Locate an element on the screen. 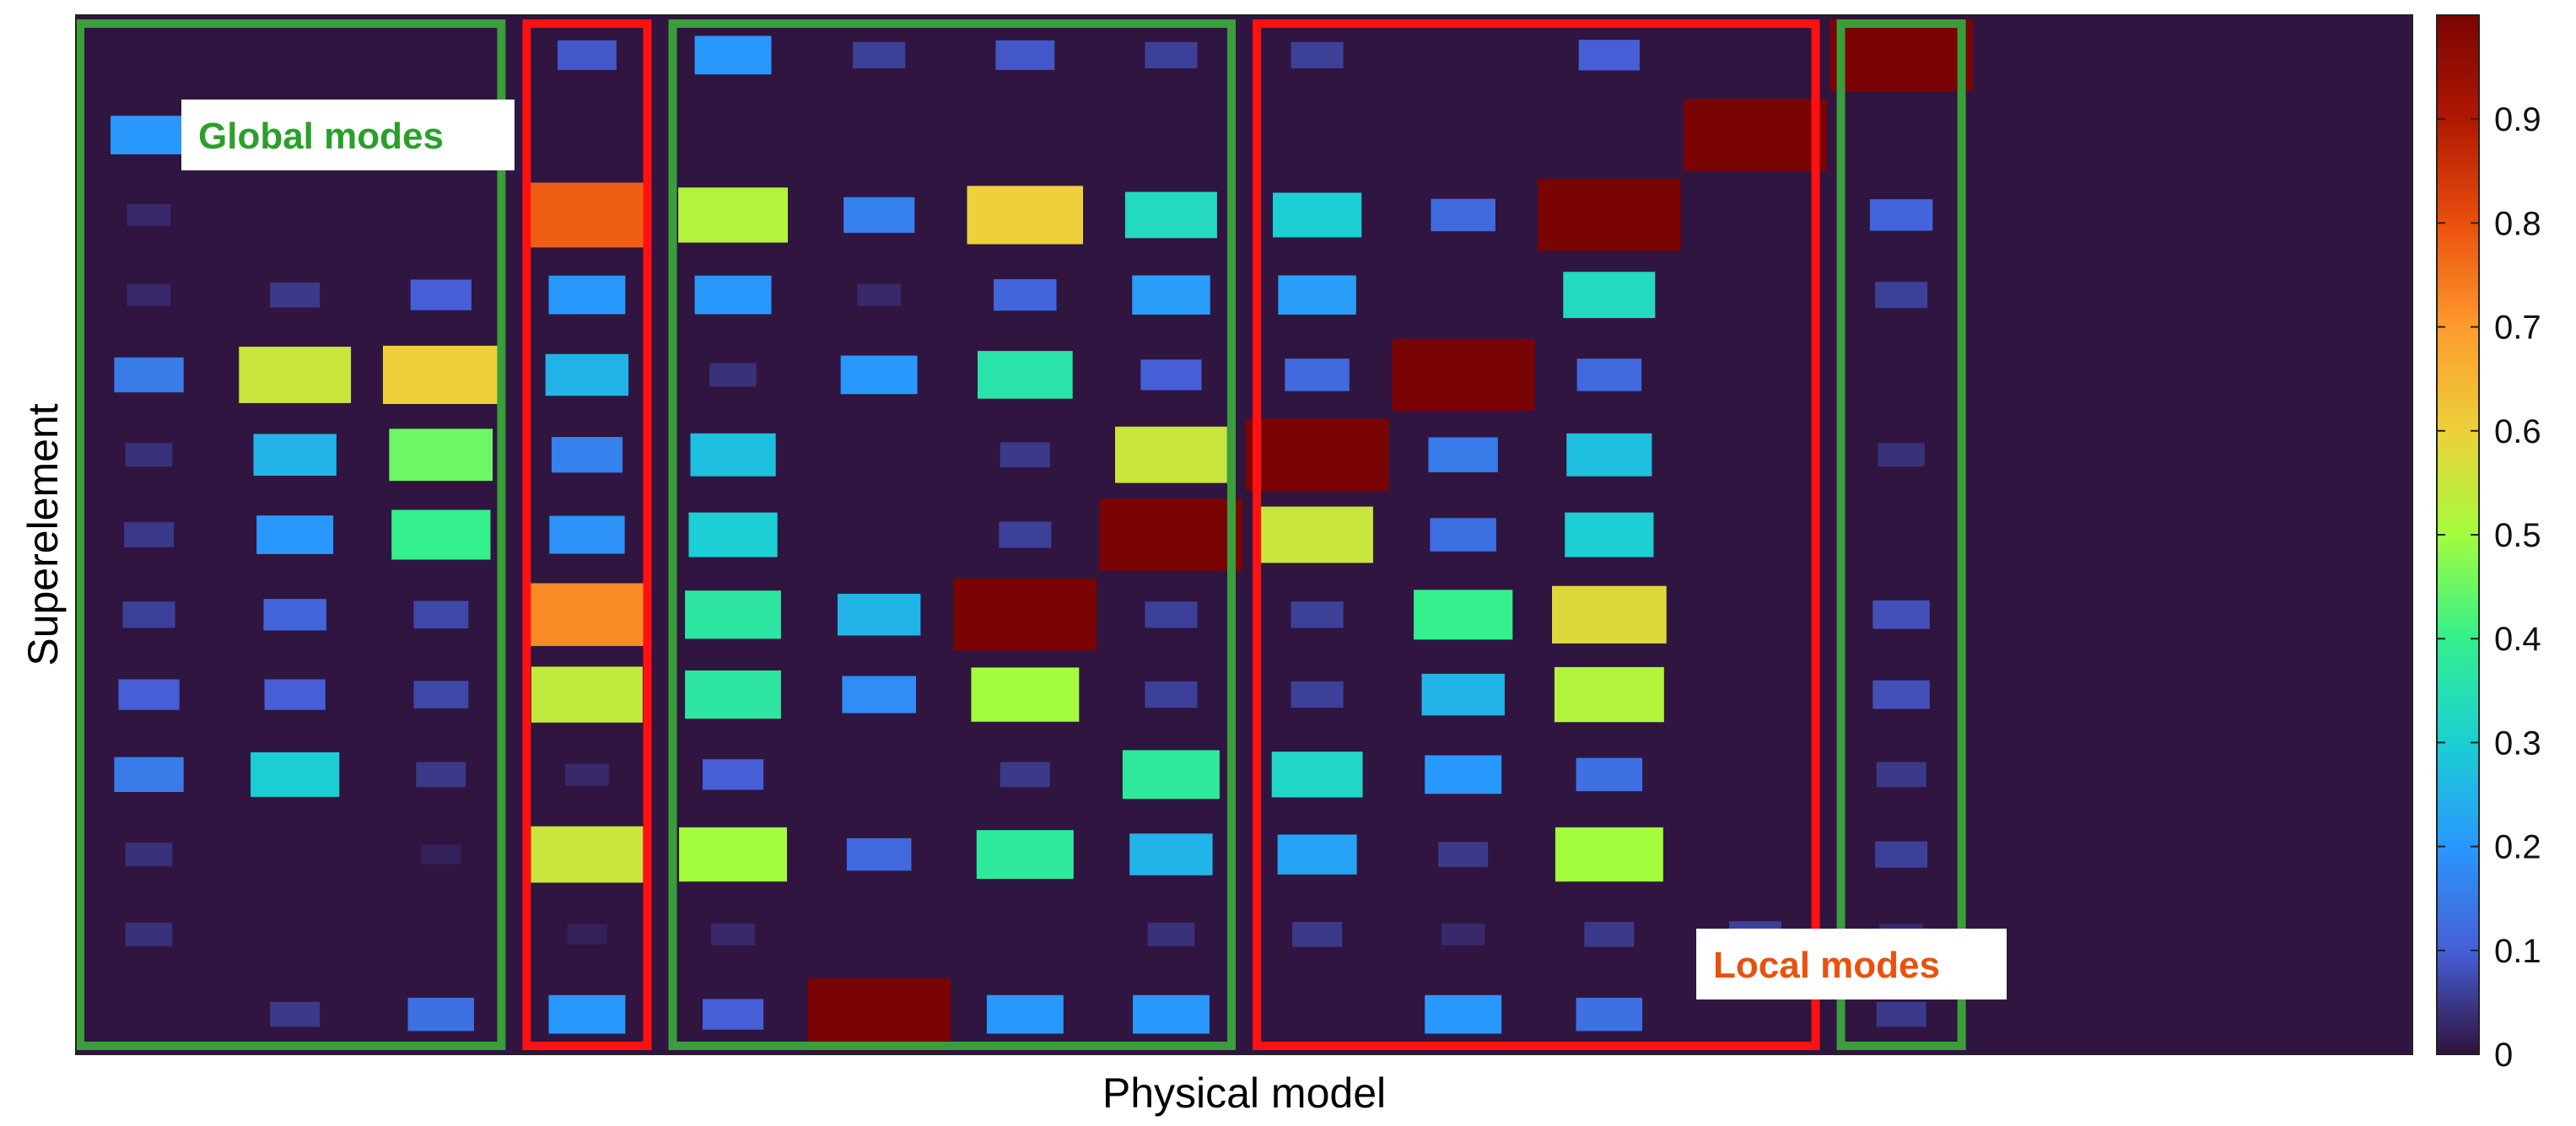 The height and width of the screenshot is (1126, 2576). local-mode-group-box is located at coordinates (587, 534).